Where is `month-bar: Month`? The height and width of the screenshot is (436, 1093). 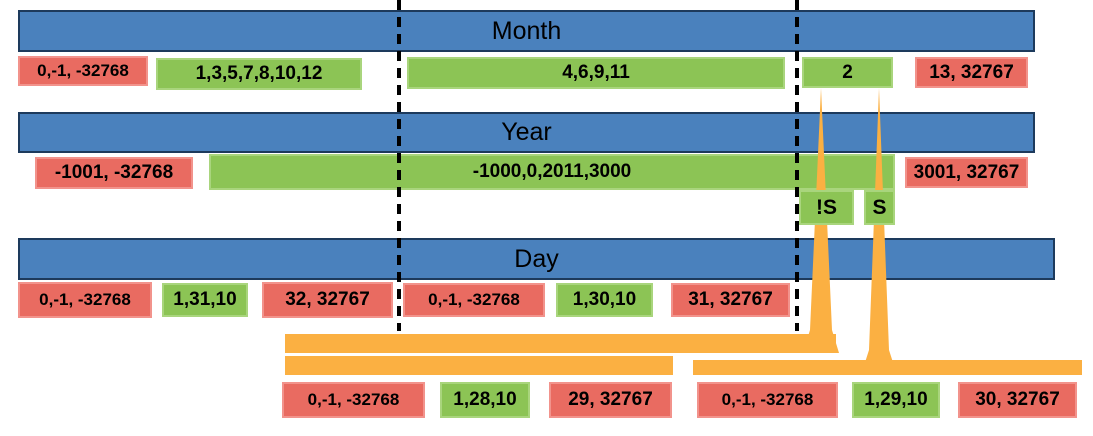
month-bar: Month is located at coordinates (526, 31).